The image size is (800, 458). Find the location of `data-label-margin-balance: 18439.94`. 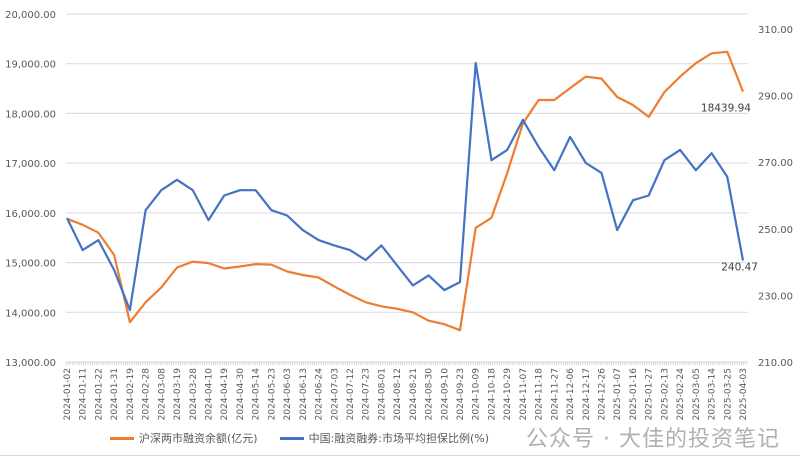

data-label-margin-balance: 18439.94 is located at coordinates (726, 109).